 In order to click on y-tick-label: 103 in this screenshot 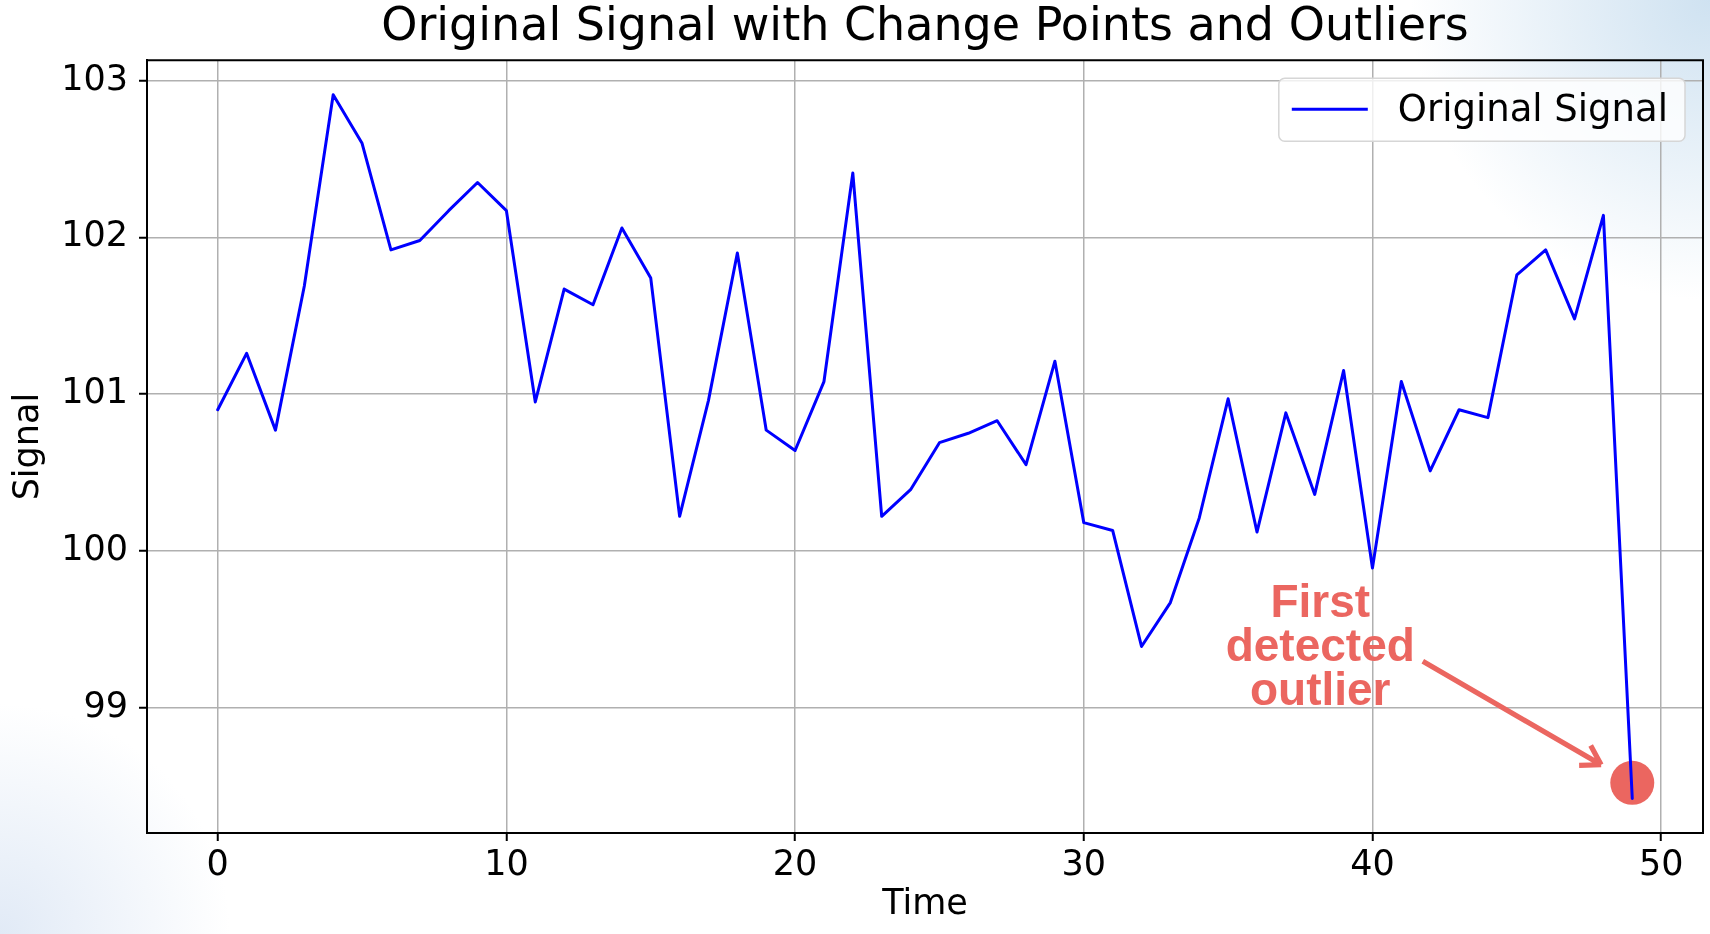, I will do `click(94, 77)`.